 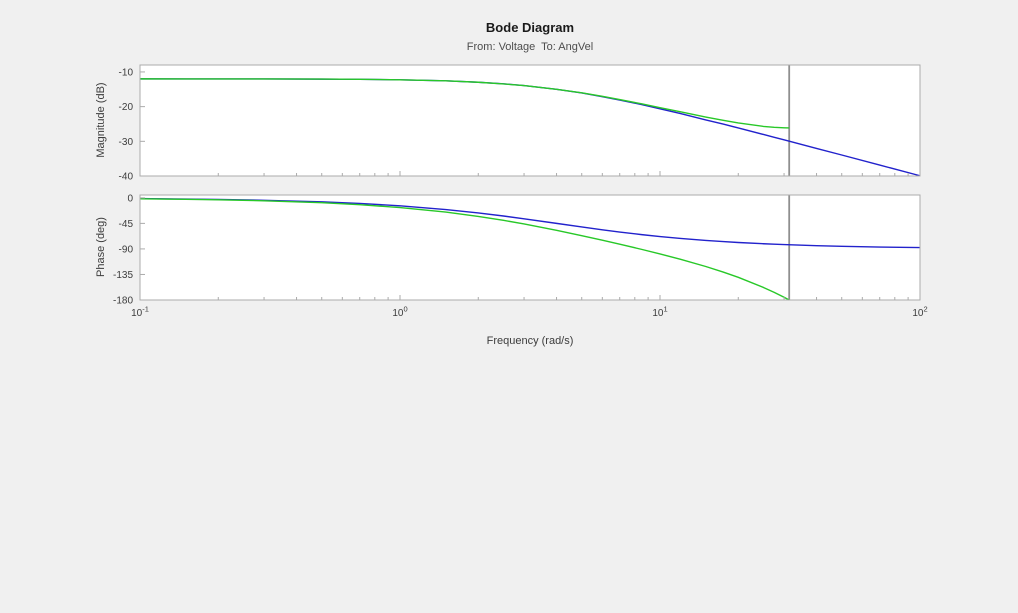 What do you see at coordinates (126, 224) in the screenshot?
I see `svg-text: -45` at bounding box center [126, 224].